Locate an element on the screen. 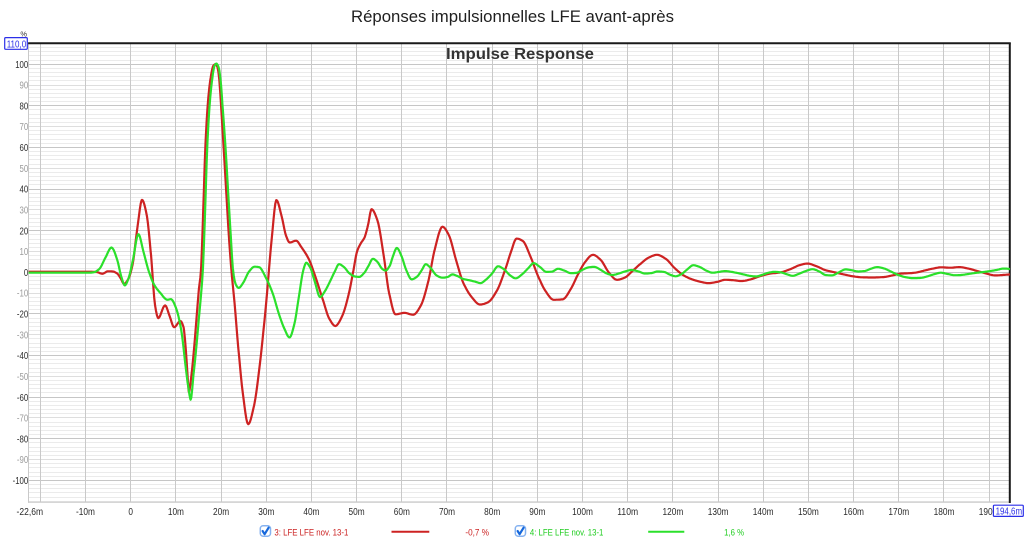  svg-text: 140m is located at coordinates (763, 512).